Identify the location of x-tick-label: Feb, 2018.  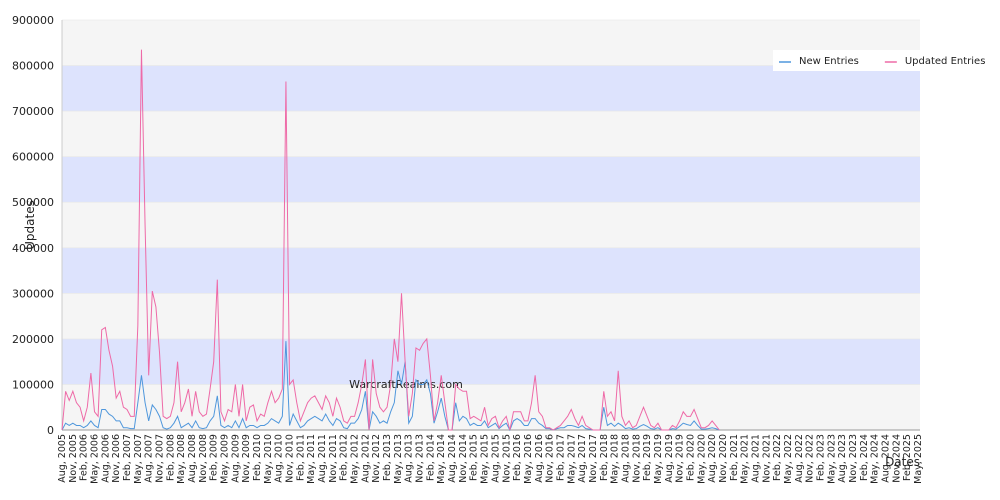
(604, 457).